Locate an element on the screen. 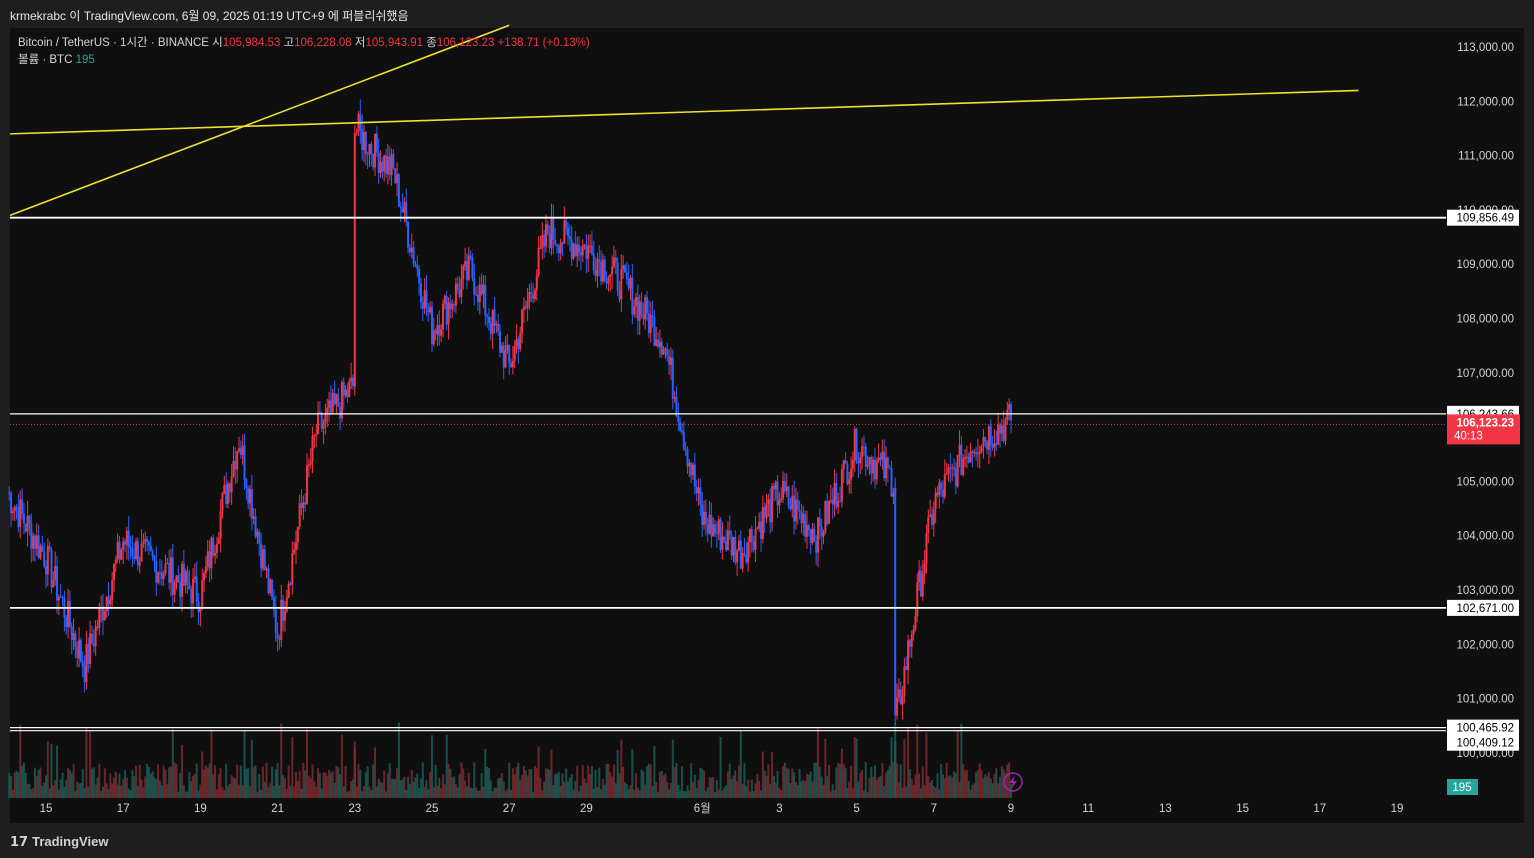 This screenshot has width=1534, height=858. replay-lightning-icon is located at coordinates (1013, 782).